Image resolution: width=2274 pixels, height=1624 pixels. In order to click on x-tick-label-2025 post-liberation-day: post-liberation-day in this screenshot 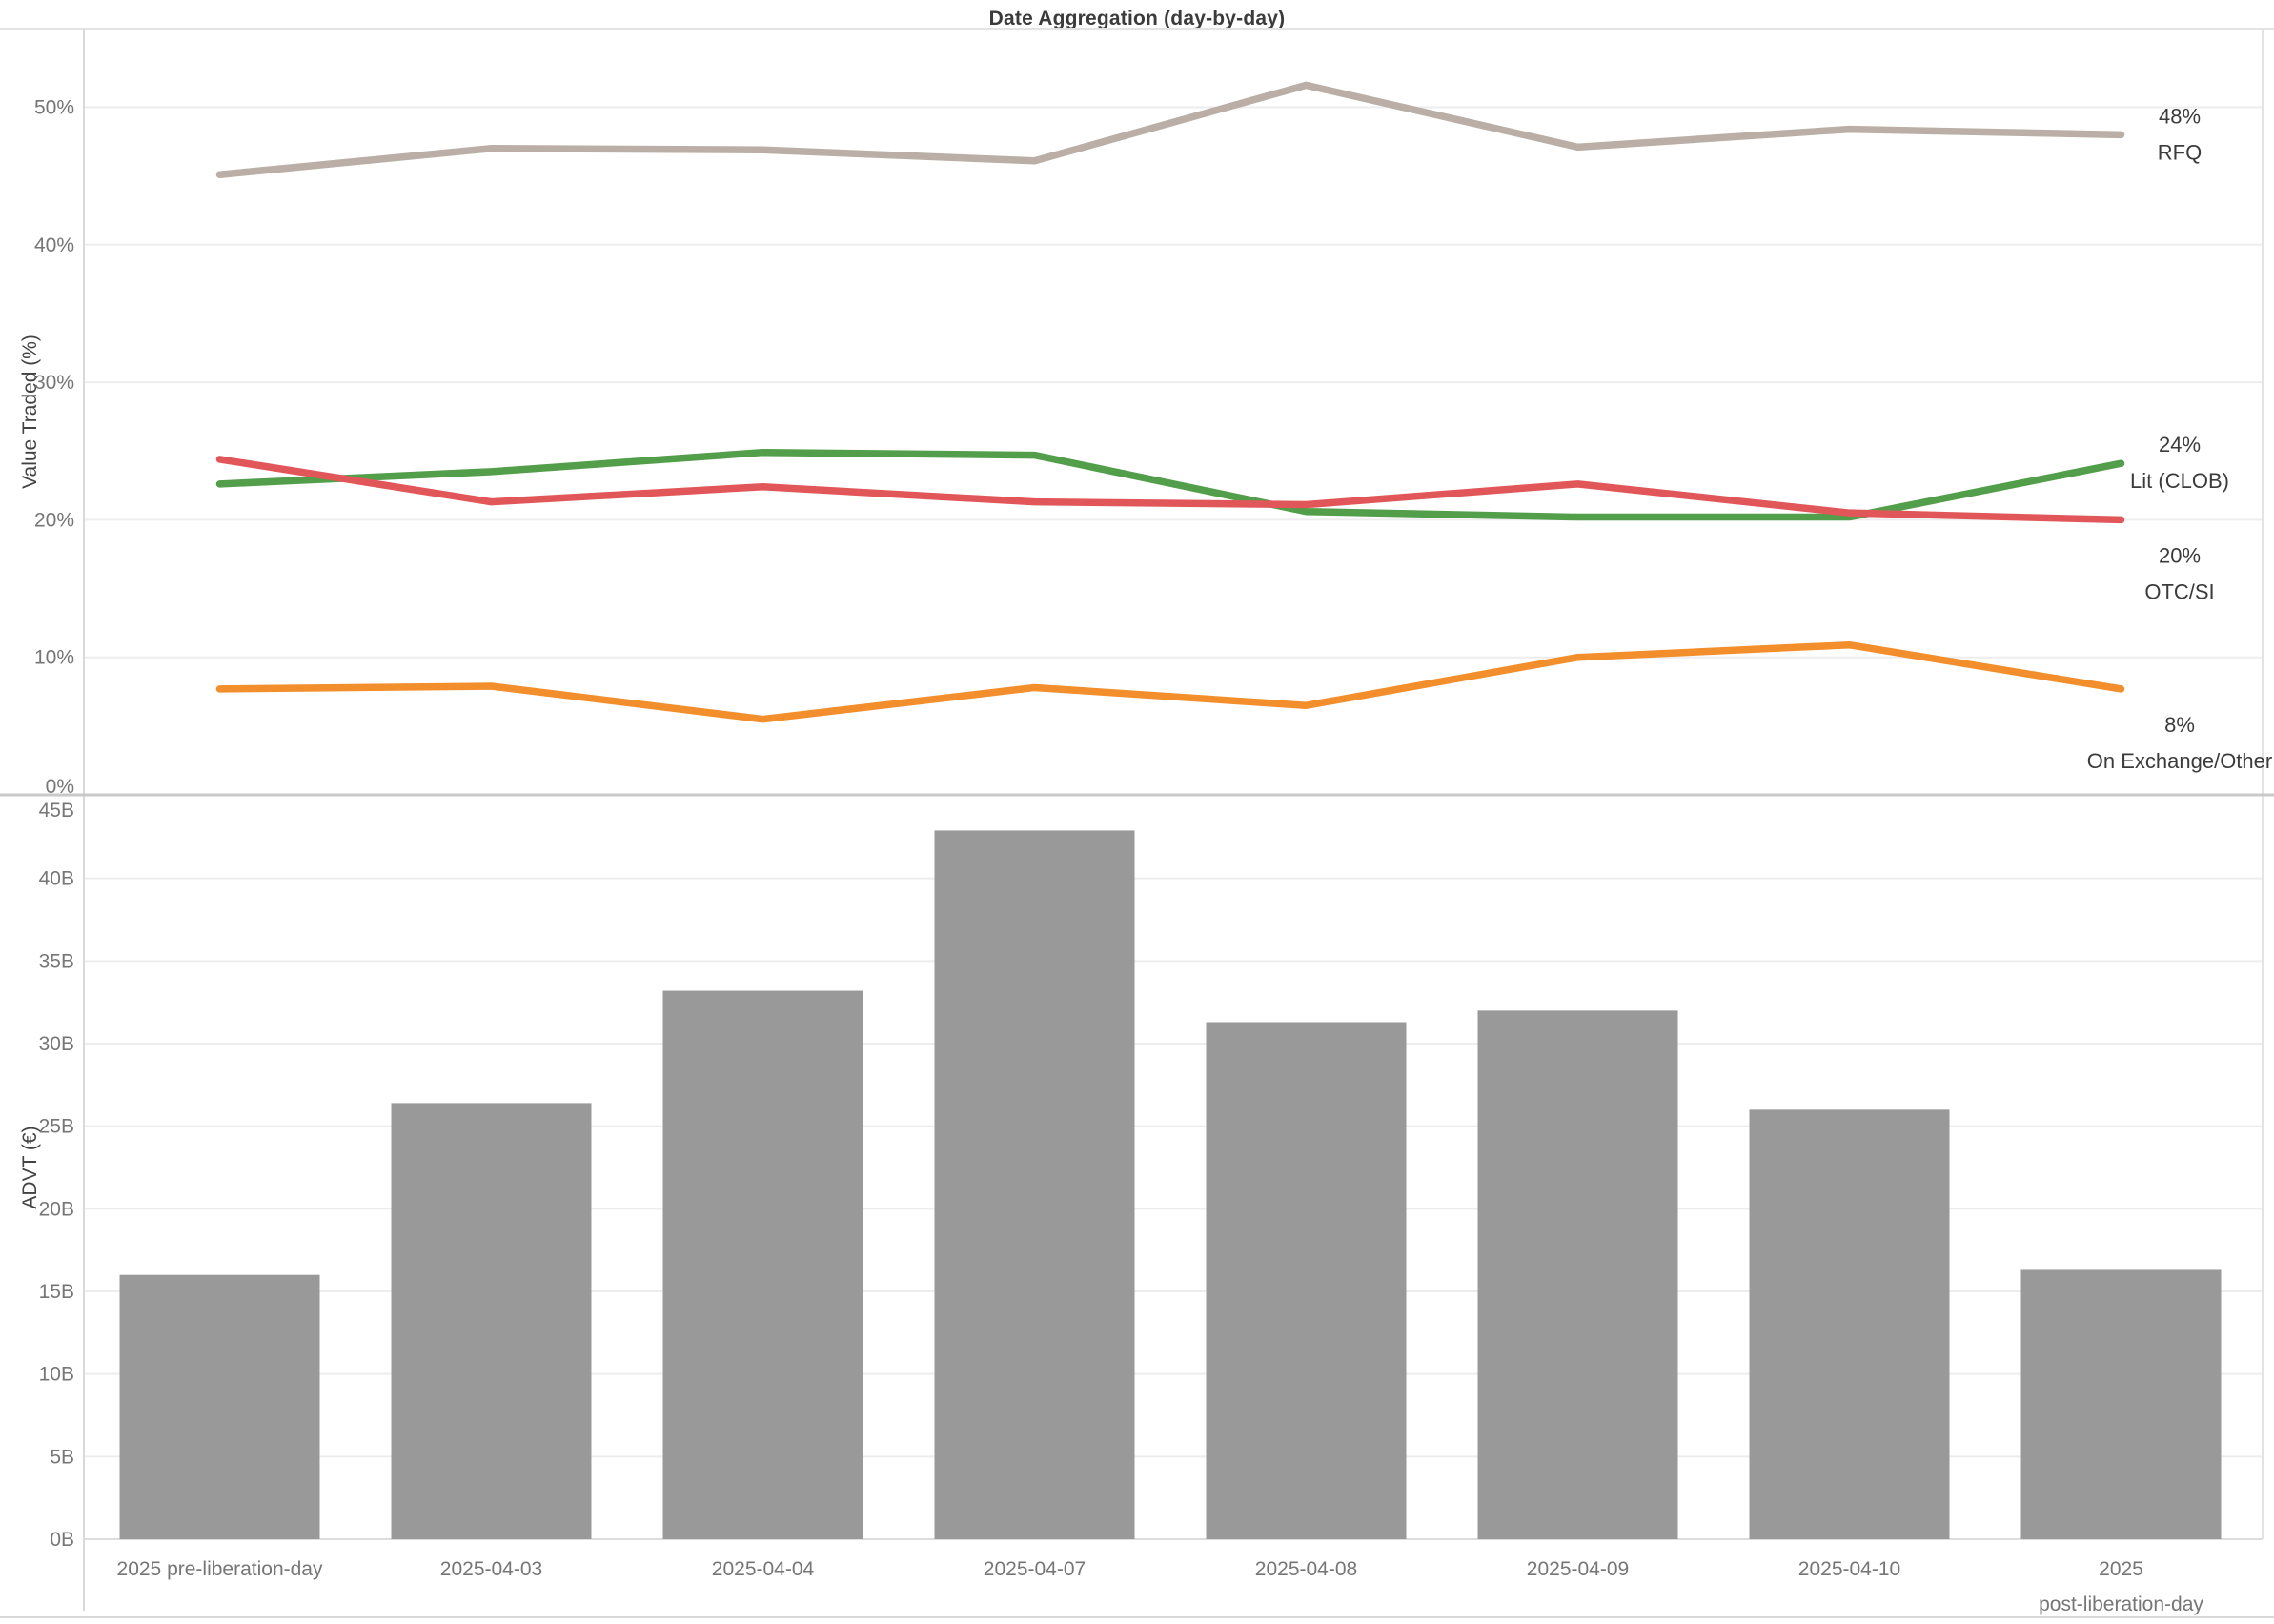, I will do `click(2121, 1604)`.